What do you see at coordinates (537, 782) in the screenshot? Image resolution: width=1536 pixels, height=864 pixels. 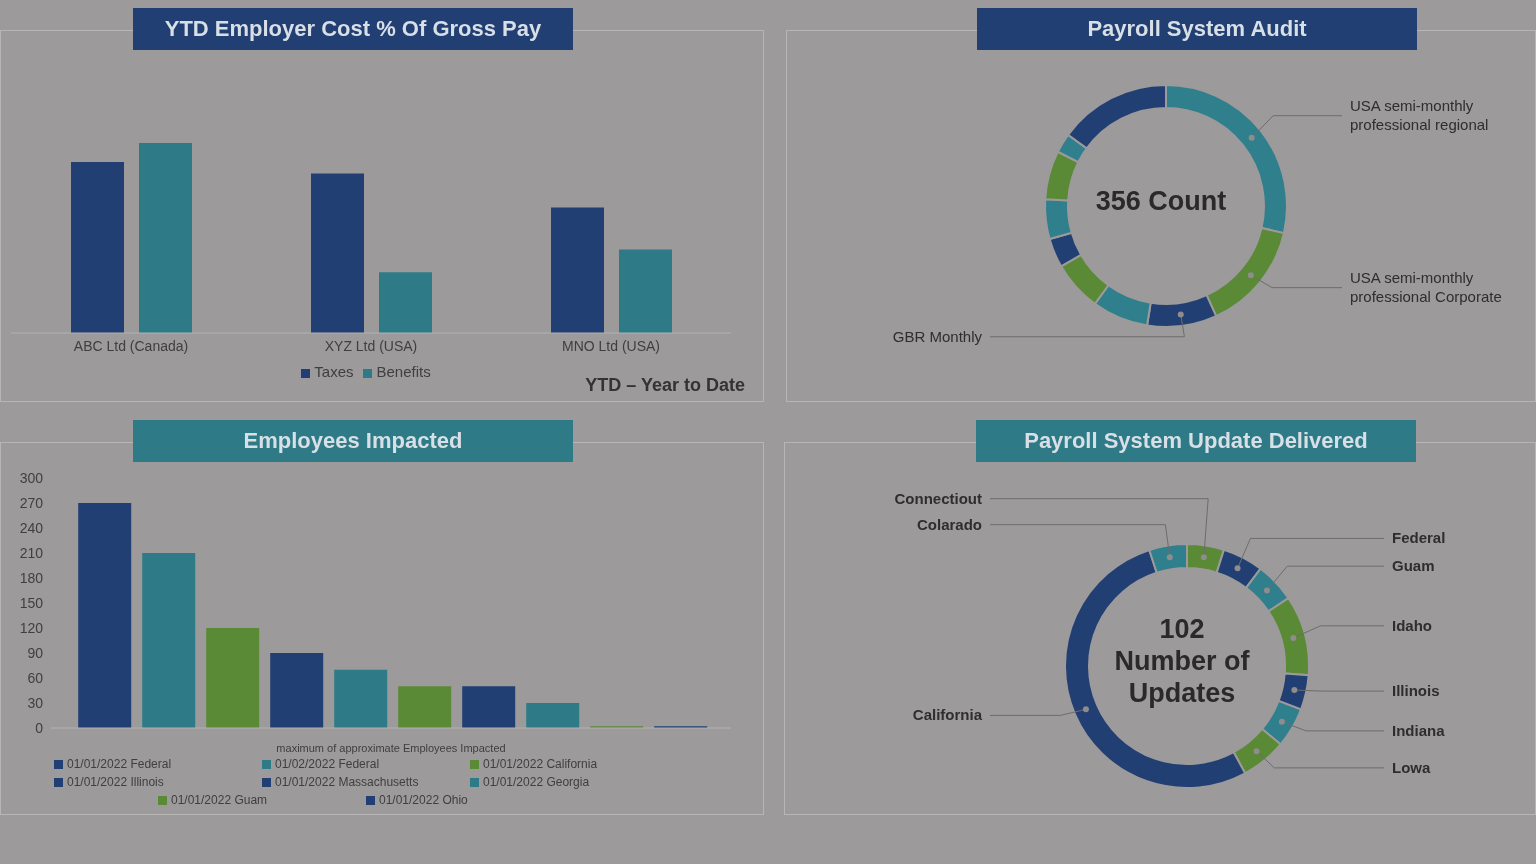 I see `legend-label: 01/01/2022 Georgia` at bounding box center [537, 782].